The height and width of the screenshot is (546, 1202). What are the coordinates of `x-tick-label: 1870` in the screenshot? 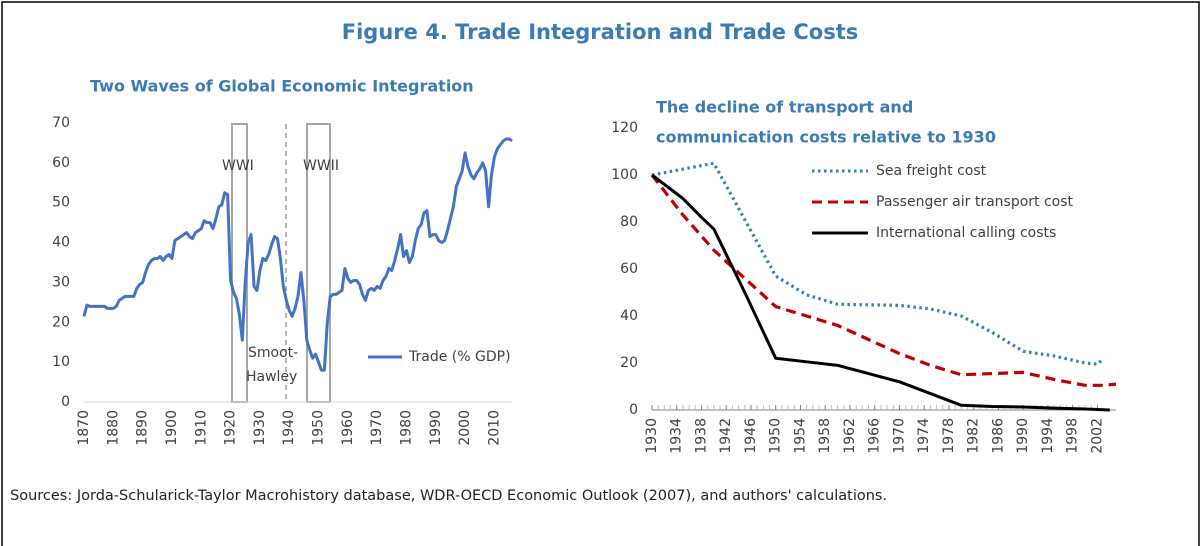 It's located at (84, 428).